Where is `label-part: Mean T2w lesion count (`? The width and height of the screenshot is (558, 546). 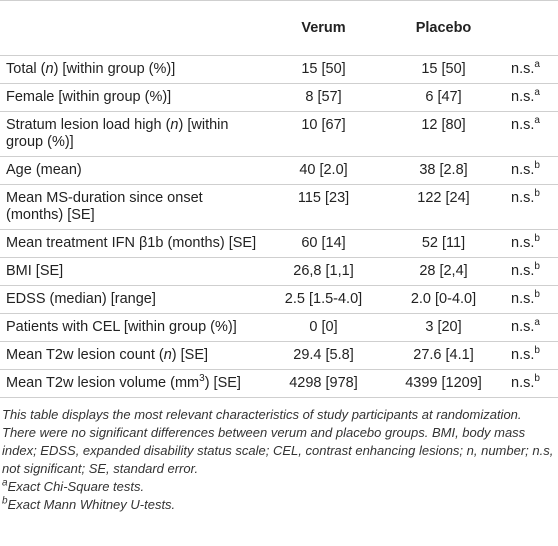 label-part: Mean T2w lesion count ( is located at coordinates (85, 355).